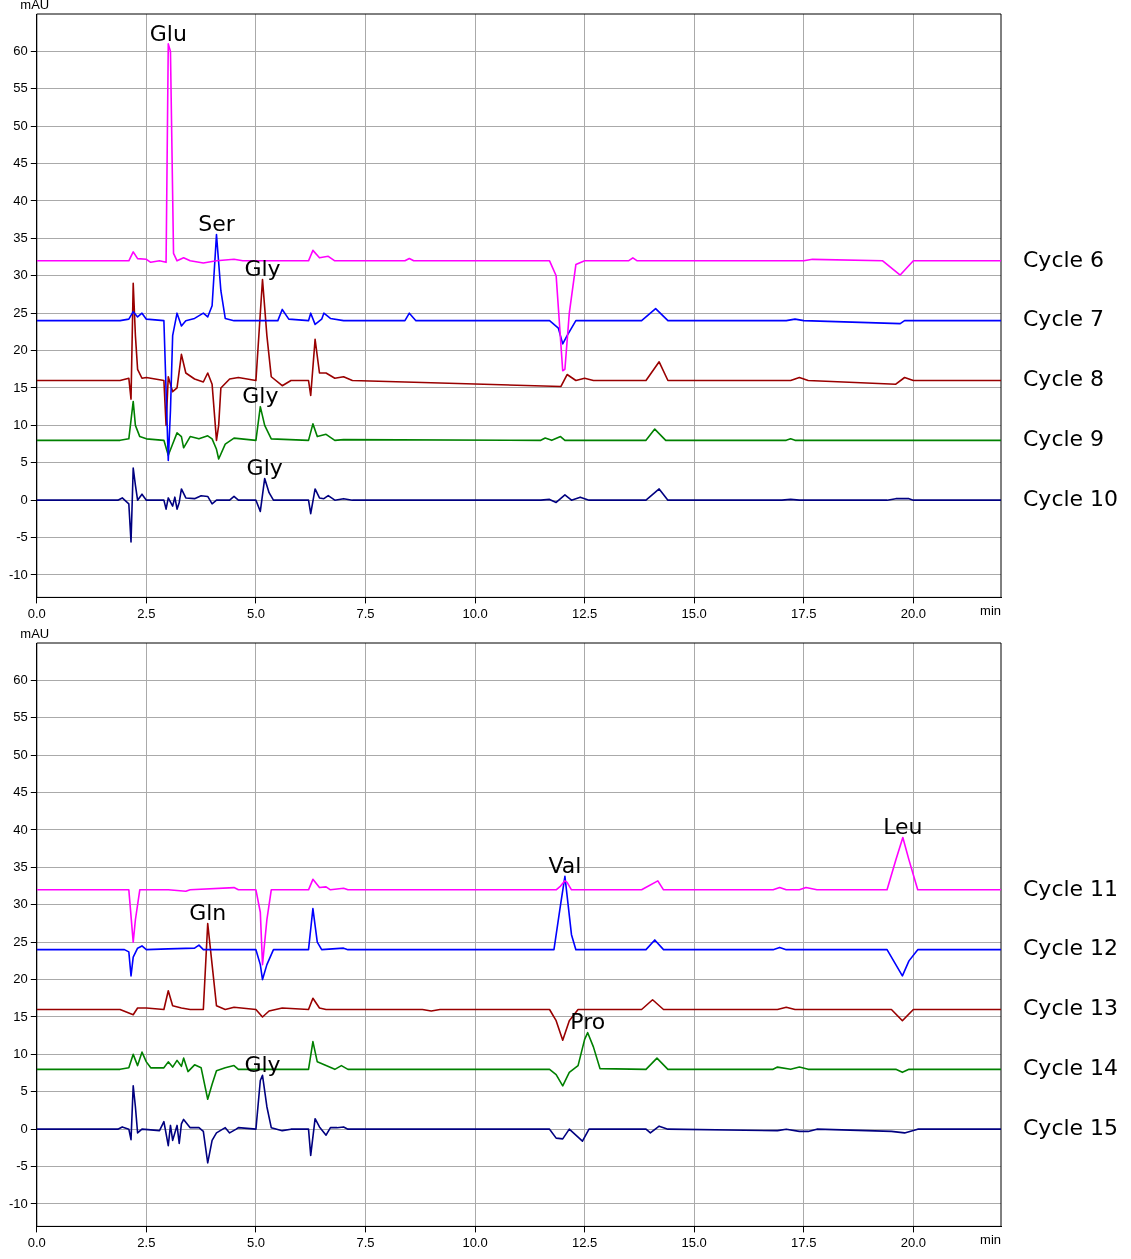 Image resolution: width=1131 pixels, height=1259 pixels. I want to click on annotation: Ser, so click(217, 224).